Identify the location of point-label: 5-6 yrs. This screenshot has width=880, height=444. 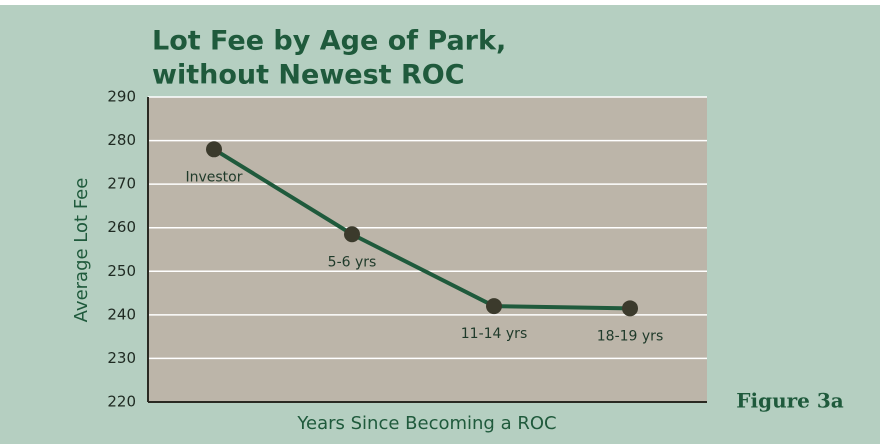
(352, 262).